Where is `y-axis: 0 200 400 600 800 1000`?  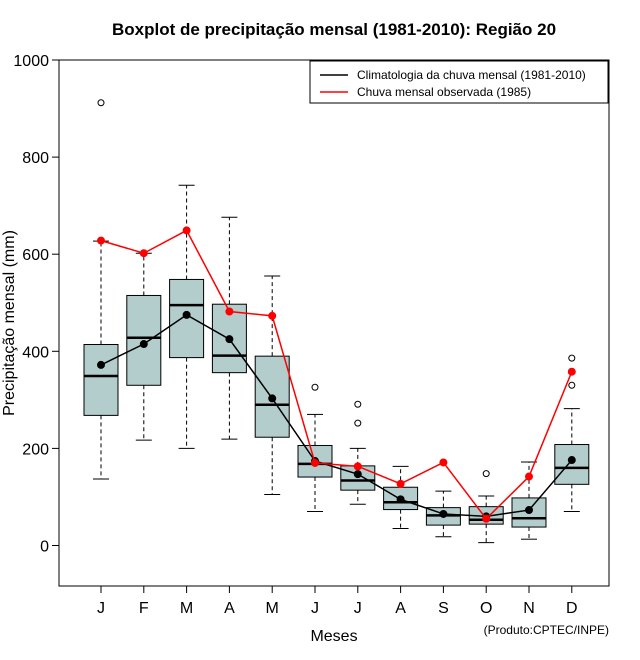
y-axis: 0 200 400 600 800 1000 is located at coordinates (36, 304).